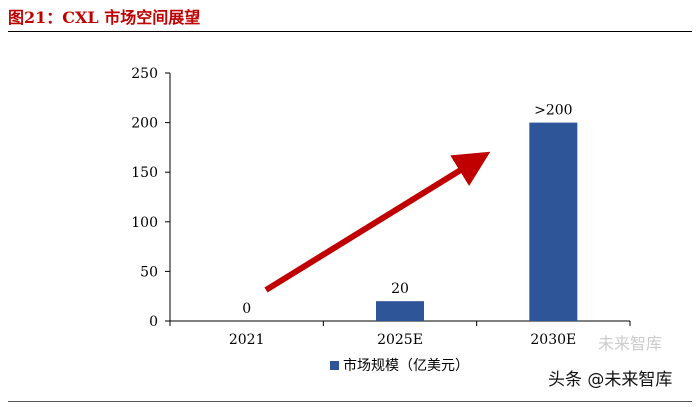  I want to click on bottom-rule, so click(350, 401).